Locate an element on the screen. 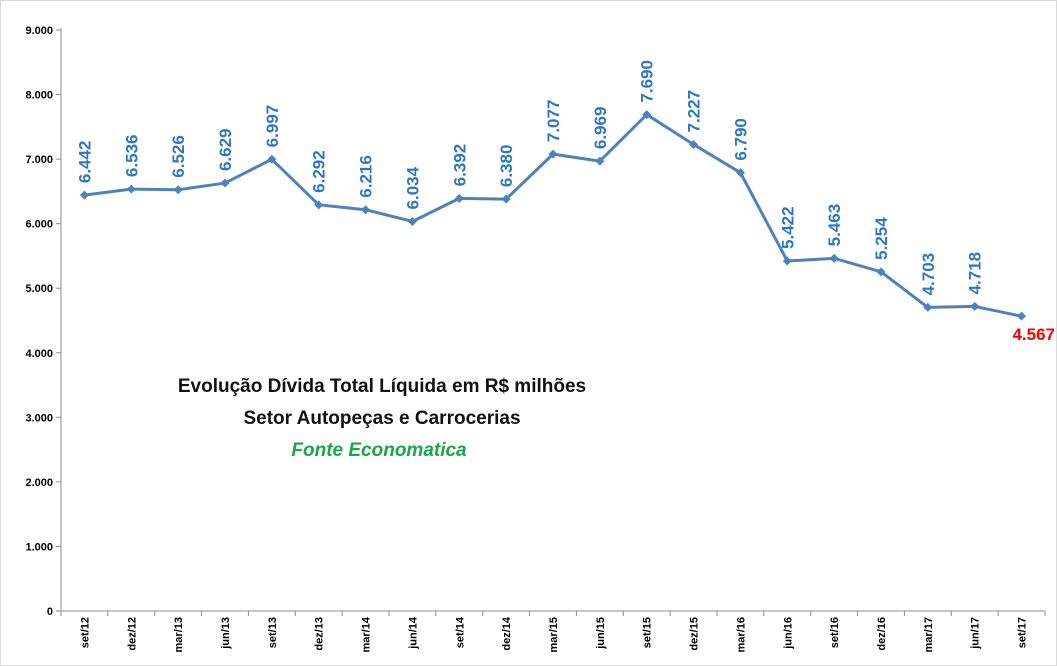 The width and height of the screenshot is (1057, 666). y-tick-label: 4.000 is located at coordinates (39, 354).